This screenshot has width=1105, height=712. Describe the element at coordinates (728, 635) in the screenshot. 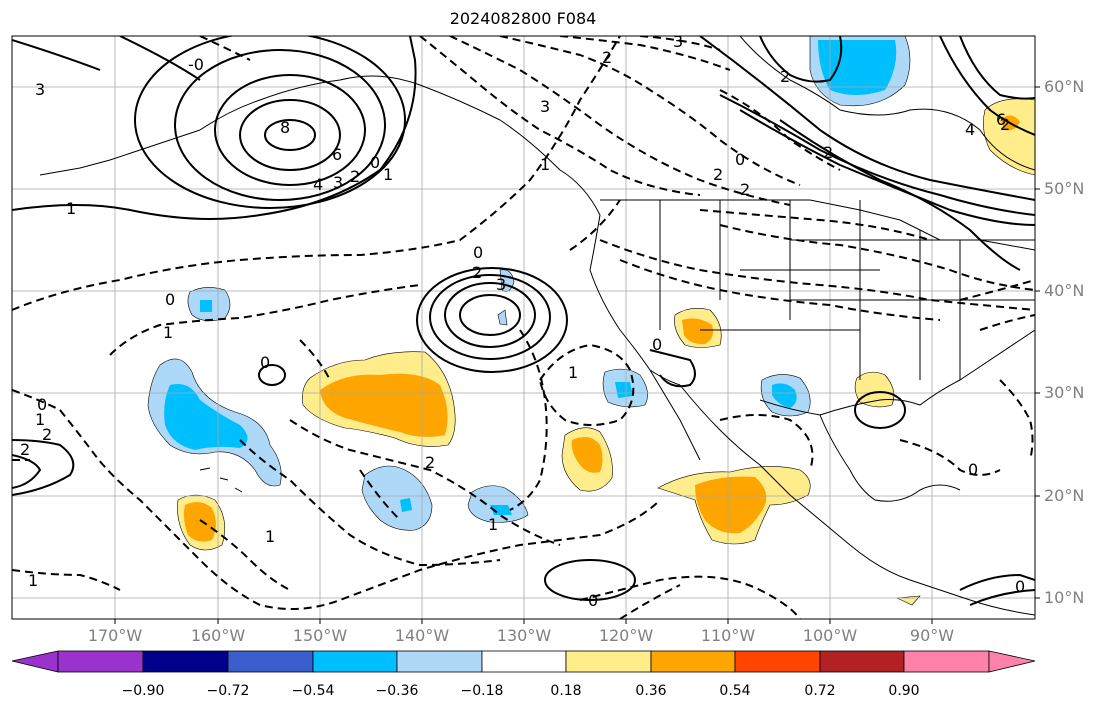

I see `lon-label: 110°W` at that location.